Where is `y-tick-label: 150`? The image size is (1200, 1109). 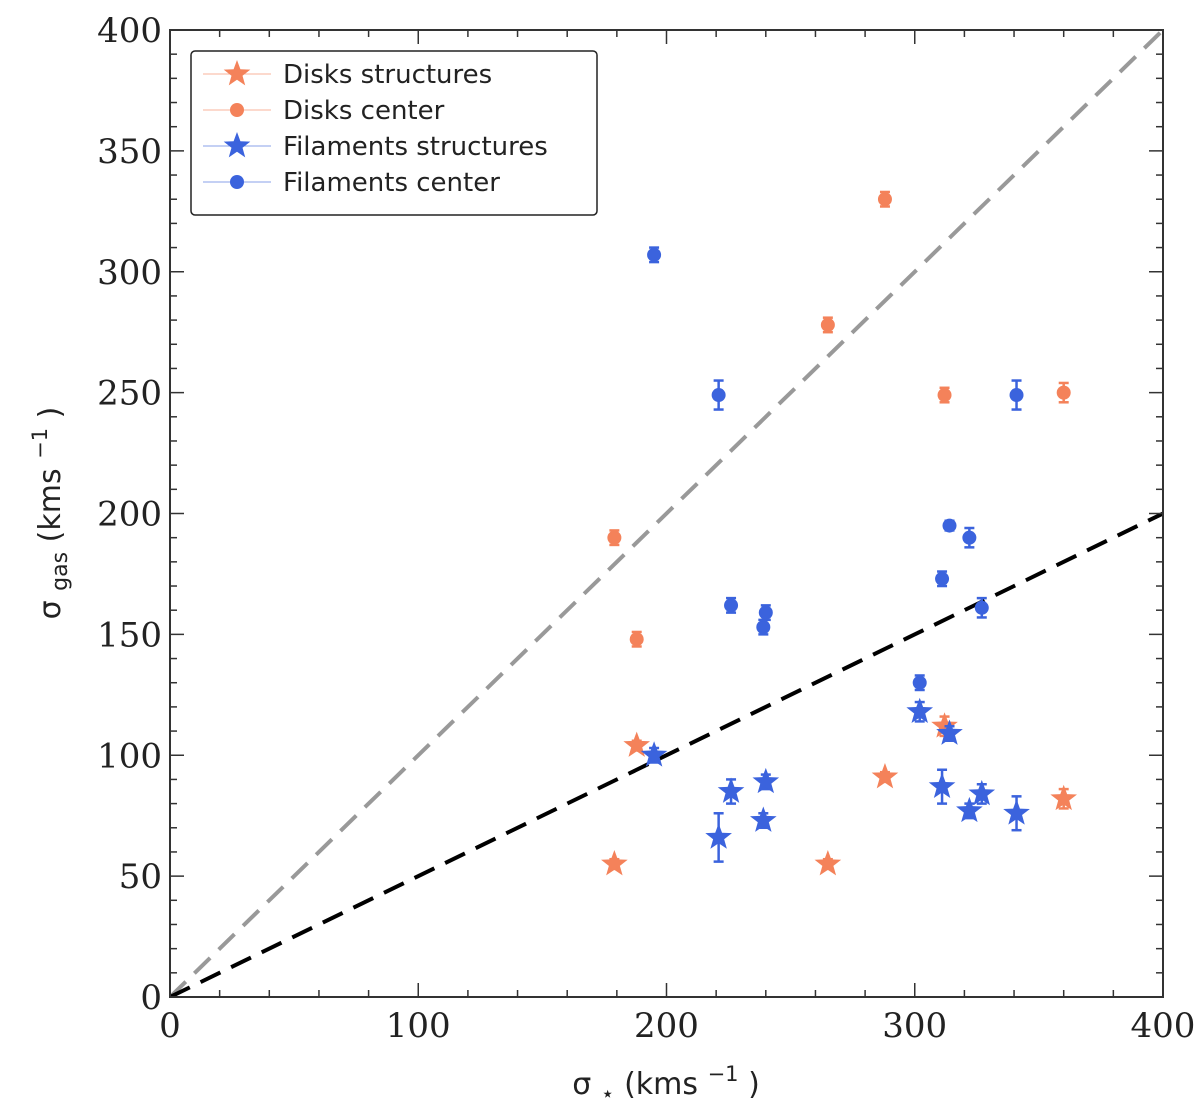
y-tick-label: 150 is located at coordinates (129, 635).